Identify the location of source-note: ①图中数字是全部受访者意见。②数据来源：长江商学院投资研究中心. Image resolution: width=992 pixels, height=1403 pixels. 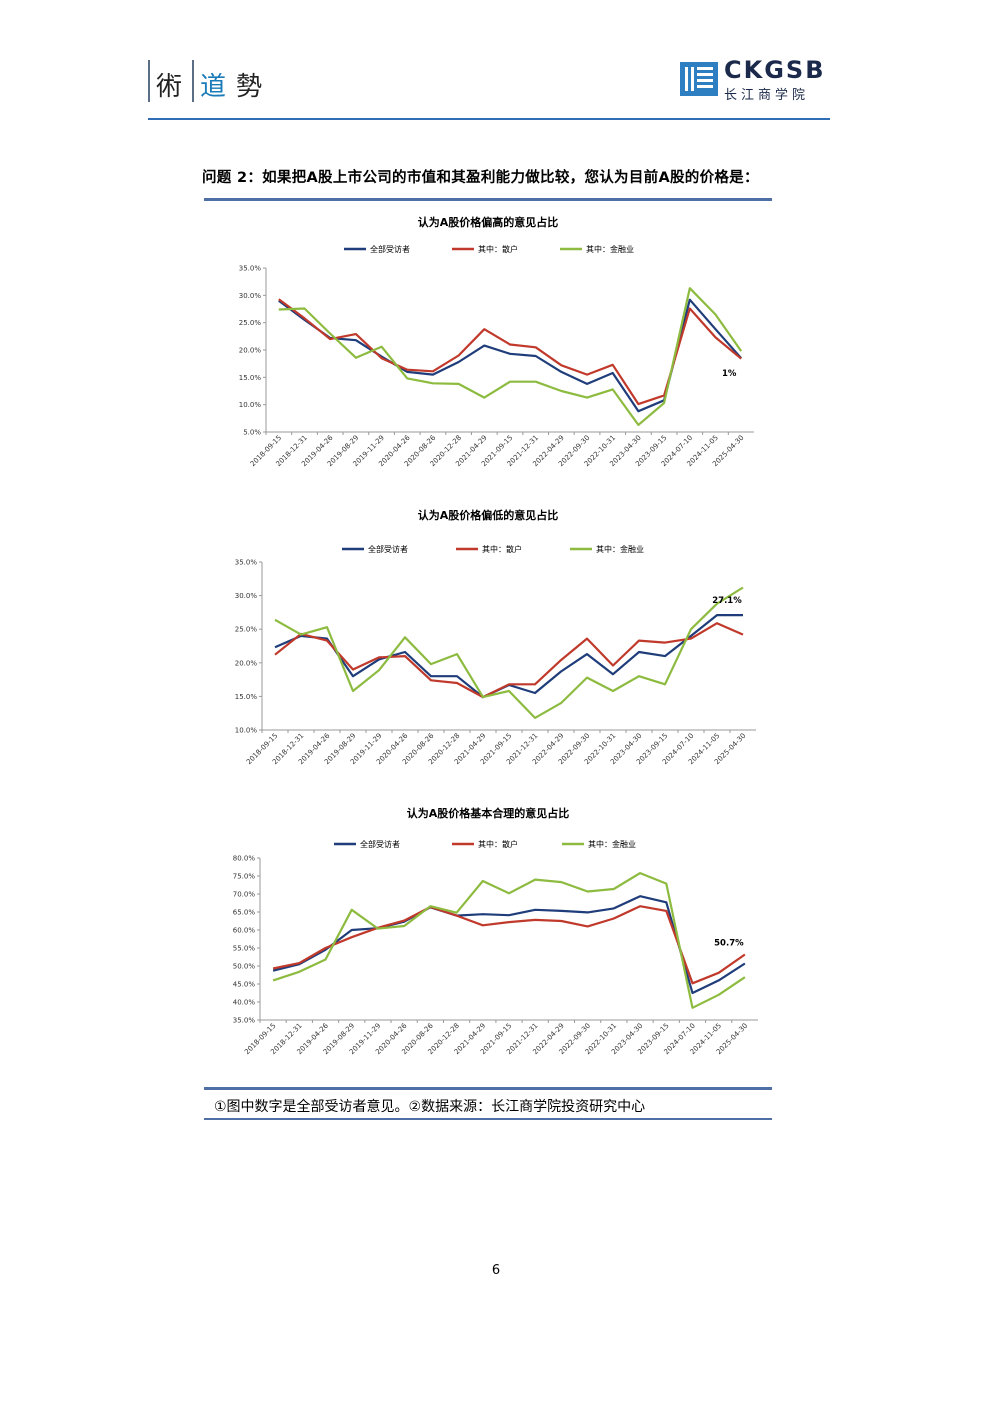
(430, 1107).